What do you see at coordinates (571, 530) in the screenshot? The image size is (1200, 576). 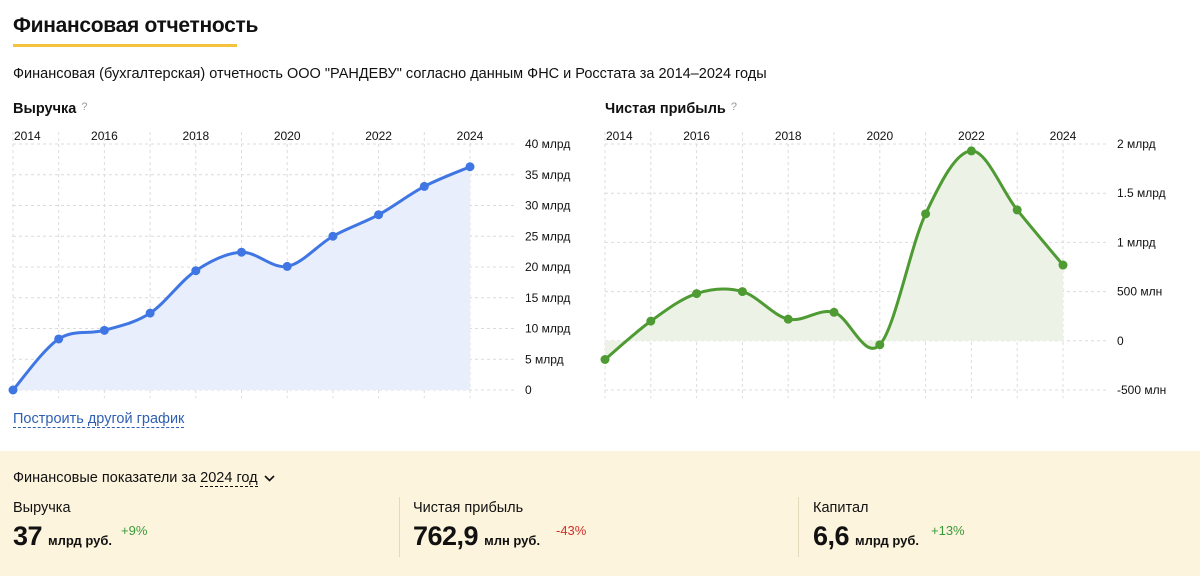 I see `metric-net-profit-change: -43%` at bounding box center [571, 530].